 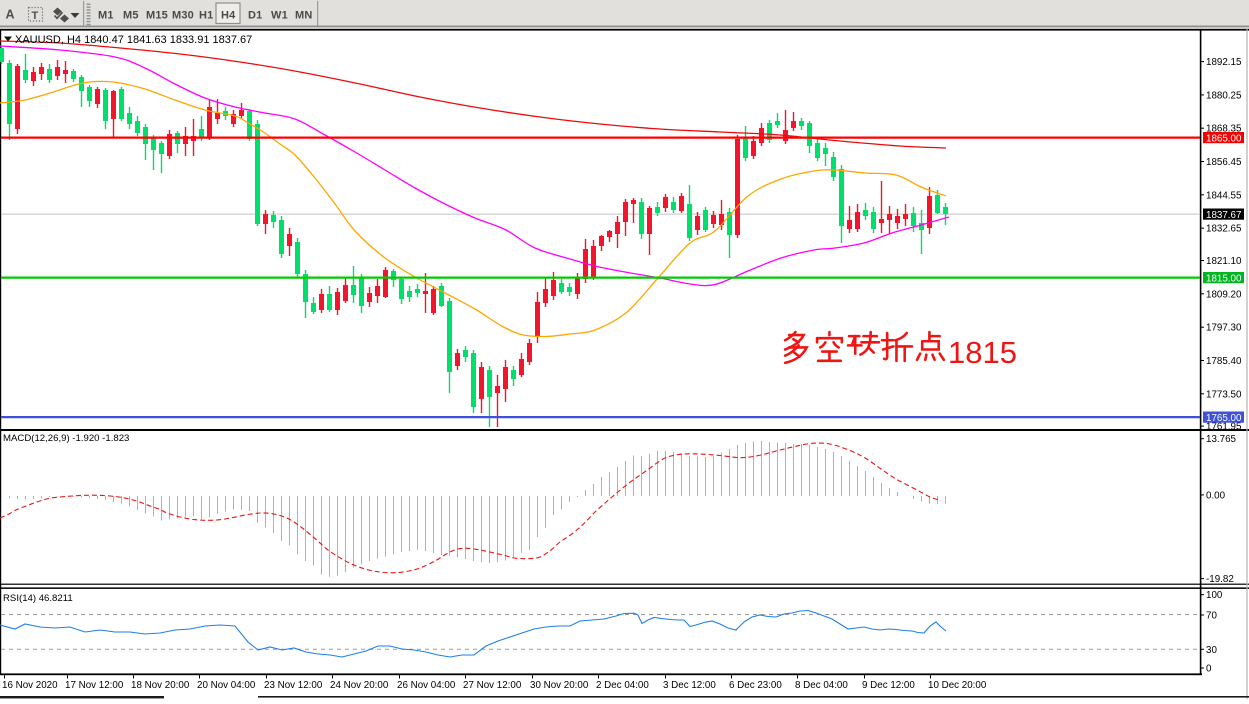 What do you see at coordinates (160, 685) in the screenshot?
I see `svg-text: 18 Nov 20:00` at bounding box center [160, 685].